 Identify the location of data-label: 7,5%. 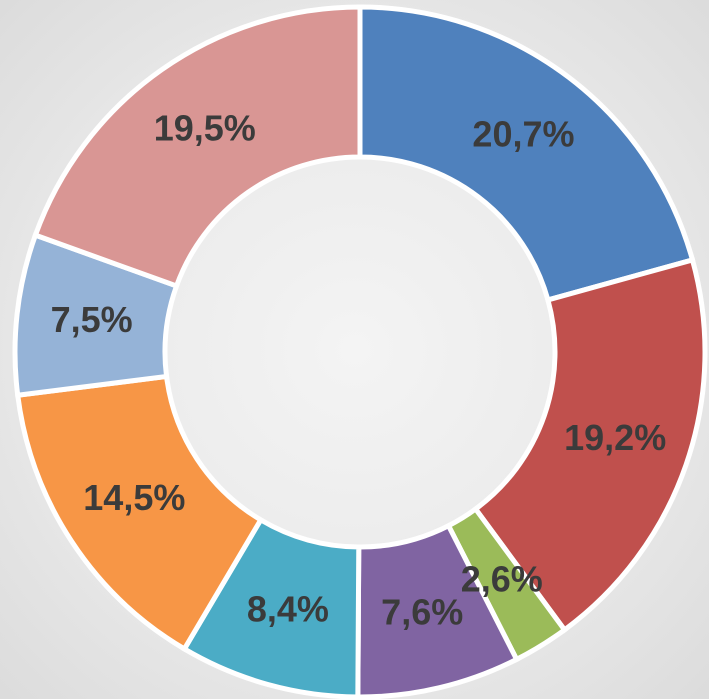
(92, 319).